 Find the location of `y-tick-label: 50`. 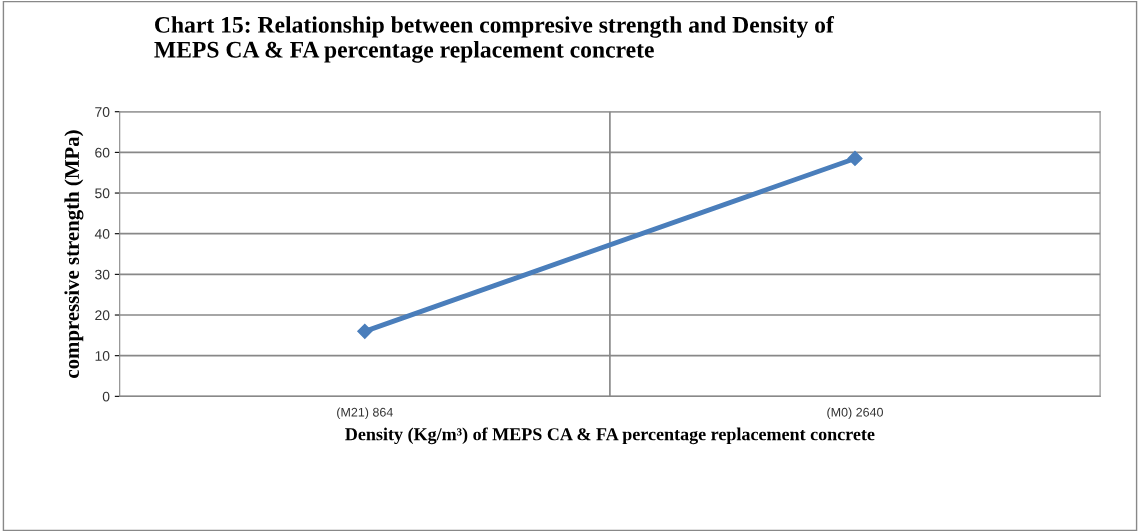

y-tick-label: 50 is located at coordinates (102, 193).